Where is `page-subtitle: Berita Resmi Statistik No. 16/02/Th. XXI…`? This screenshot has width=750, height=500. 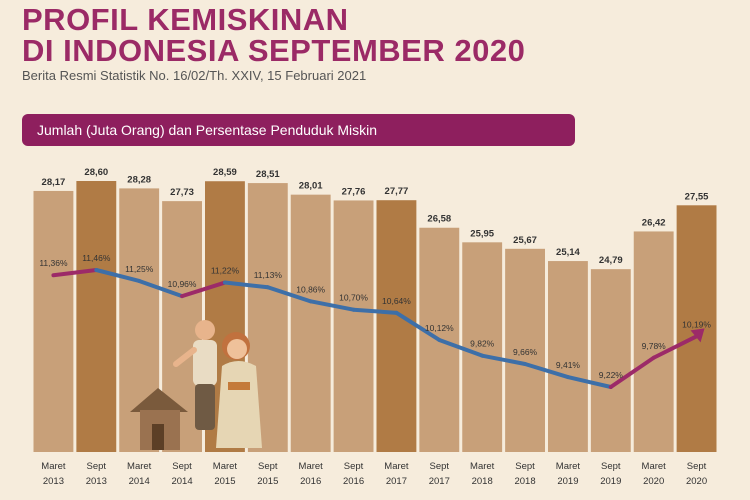
page-subtitle: Berita Resmi Statistik No. 16/02/Th. XXI… is located at coordinates (194, 75).